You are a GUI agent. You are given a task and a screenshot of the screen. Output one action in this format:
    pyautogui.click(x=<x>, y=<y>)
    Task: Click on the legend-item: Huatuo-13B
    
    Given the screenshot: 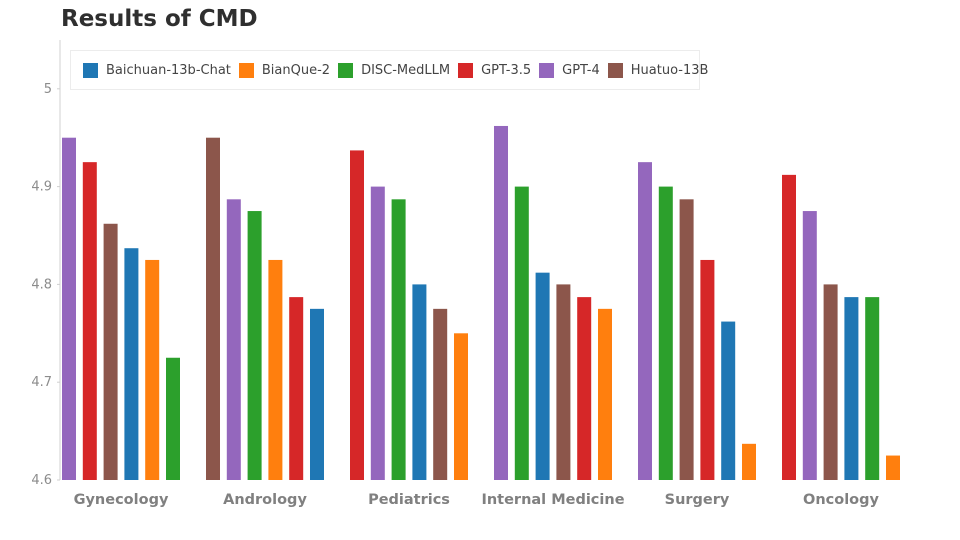 What is the action you would take?
    pyautogui.click(x=658, y=70)
    